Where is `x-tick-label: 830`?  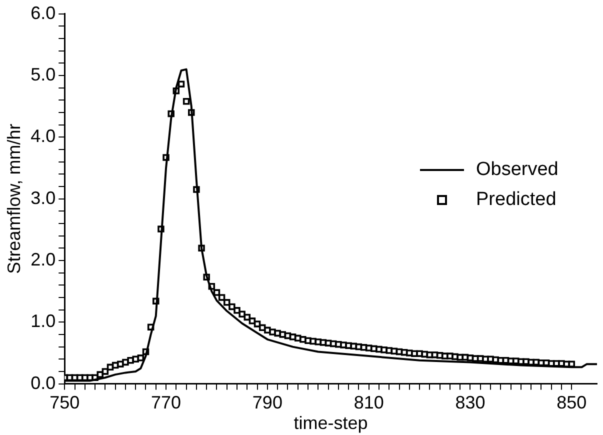
x-tick-label: 830 is located at coordinates (470, 402).